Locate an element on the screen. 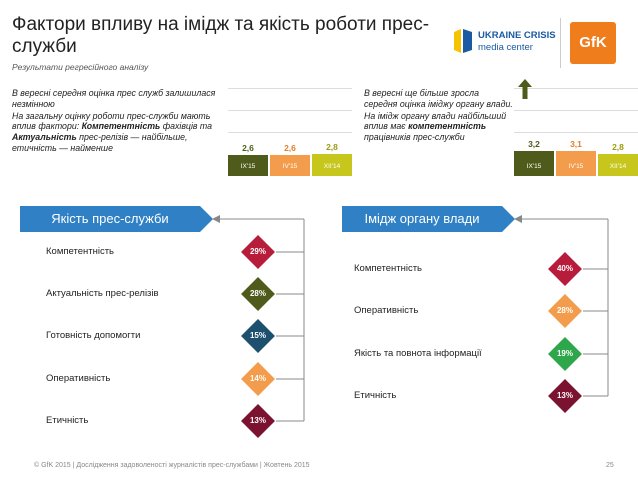  ukraine-crisis-logo-line1: UKRAINE CRISIS is located at coordinates (517, 35).